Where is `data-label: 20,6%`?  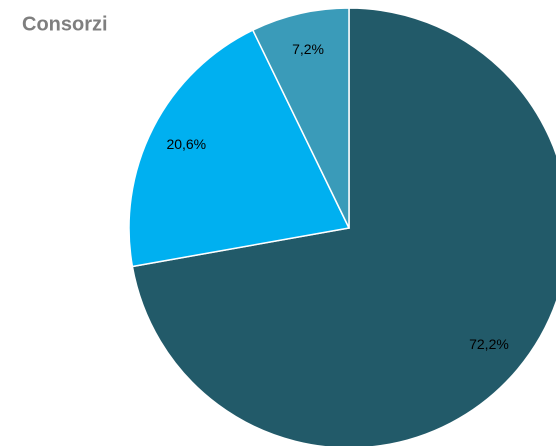 data-label: 20,6% is located at coordinates (186, 144).